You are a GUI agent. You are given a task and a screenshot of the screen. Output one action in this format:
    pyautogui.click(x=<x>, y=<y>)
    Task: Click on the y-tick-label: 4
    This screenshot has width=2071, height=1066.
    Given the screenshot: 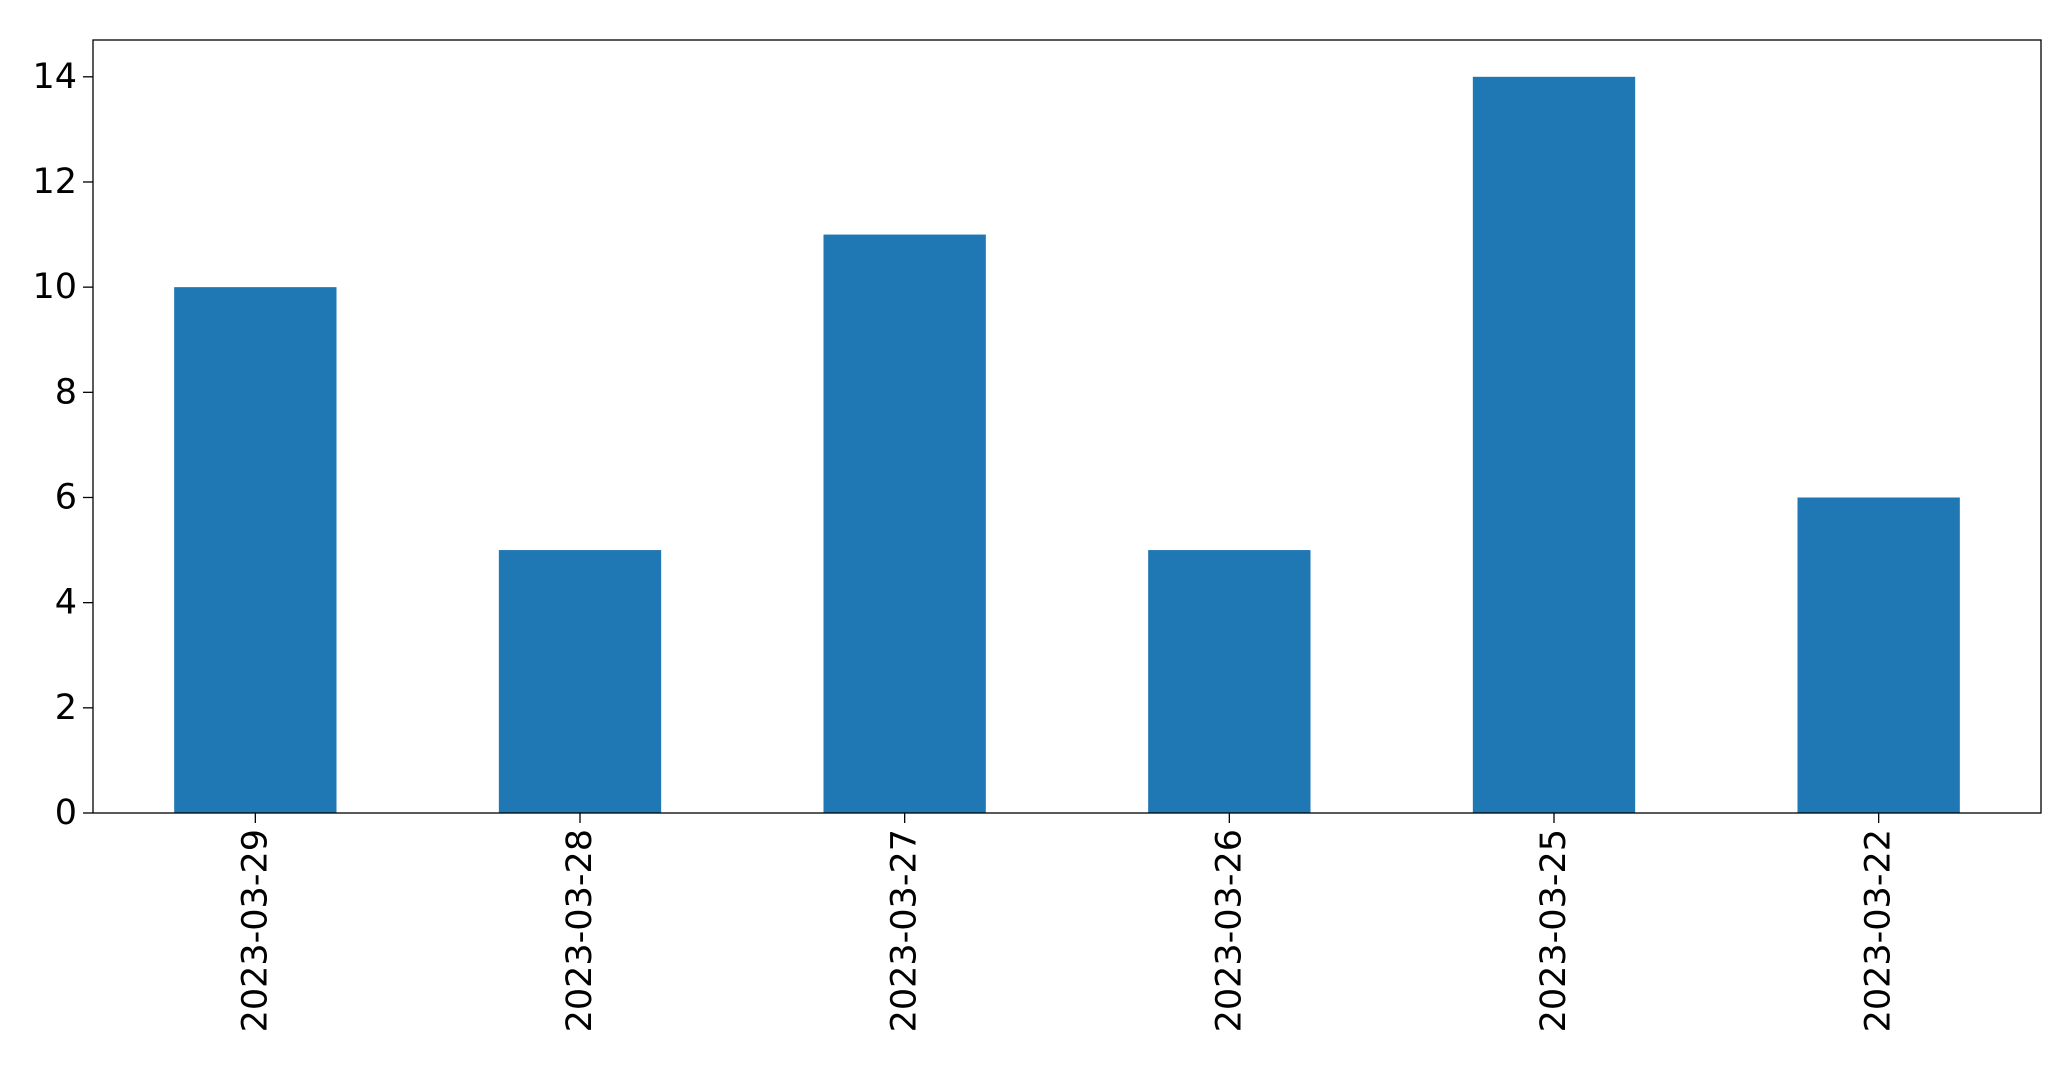 What is the action you would take?
    pyautogui.click(x=66, y=603)
    